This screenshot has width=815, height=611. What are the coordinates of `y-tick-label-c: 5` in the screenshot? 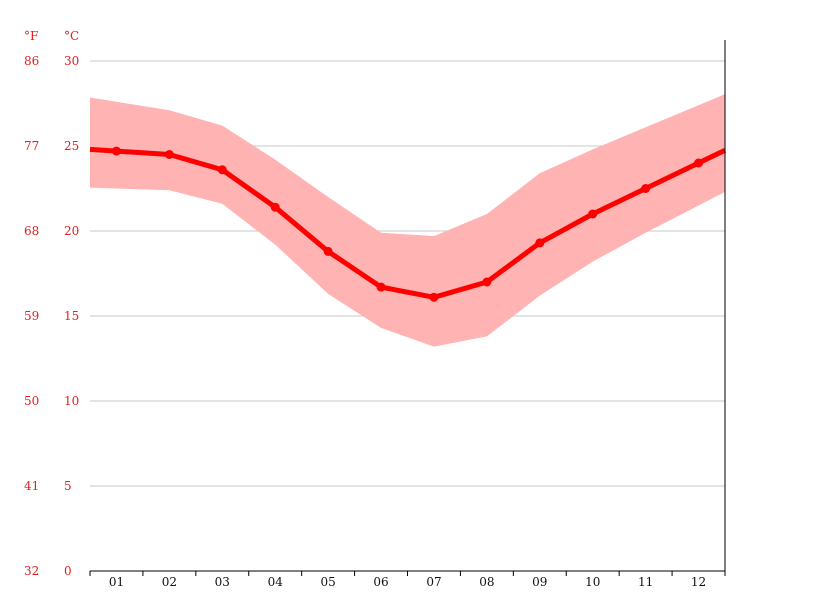 It's located at (68, 486).